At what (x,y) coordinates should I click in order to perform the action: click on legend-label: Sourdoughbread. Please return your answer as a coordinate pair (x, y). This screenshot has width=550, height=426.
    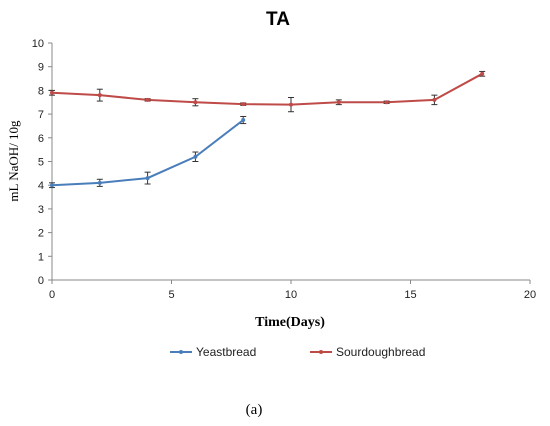
    Looking at the image, I should click on (380, 352).